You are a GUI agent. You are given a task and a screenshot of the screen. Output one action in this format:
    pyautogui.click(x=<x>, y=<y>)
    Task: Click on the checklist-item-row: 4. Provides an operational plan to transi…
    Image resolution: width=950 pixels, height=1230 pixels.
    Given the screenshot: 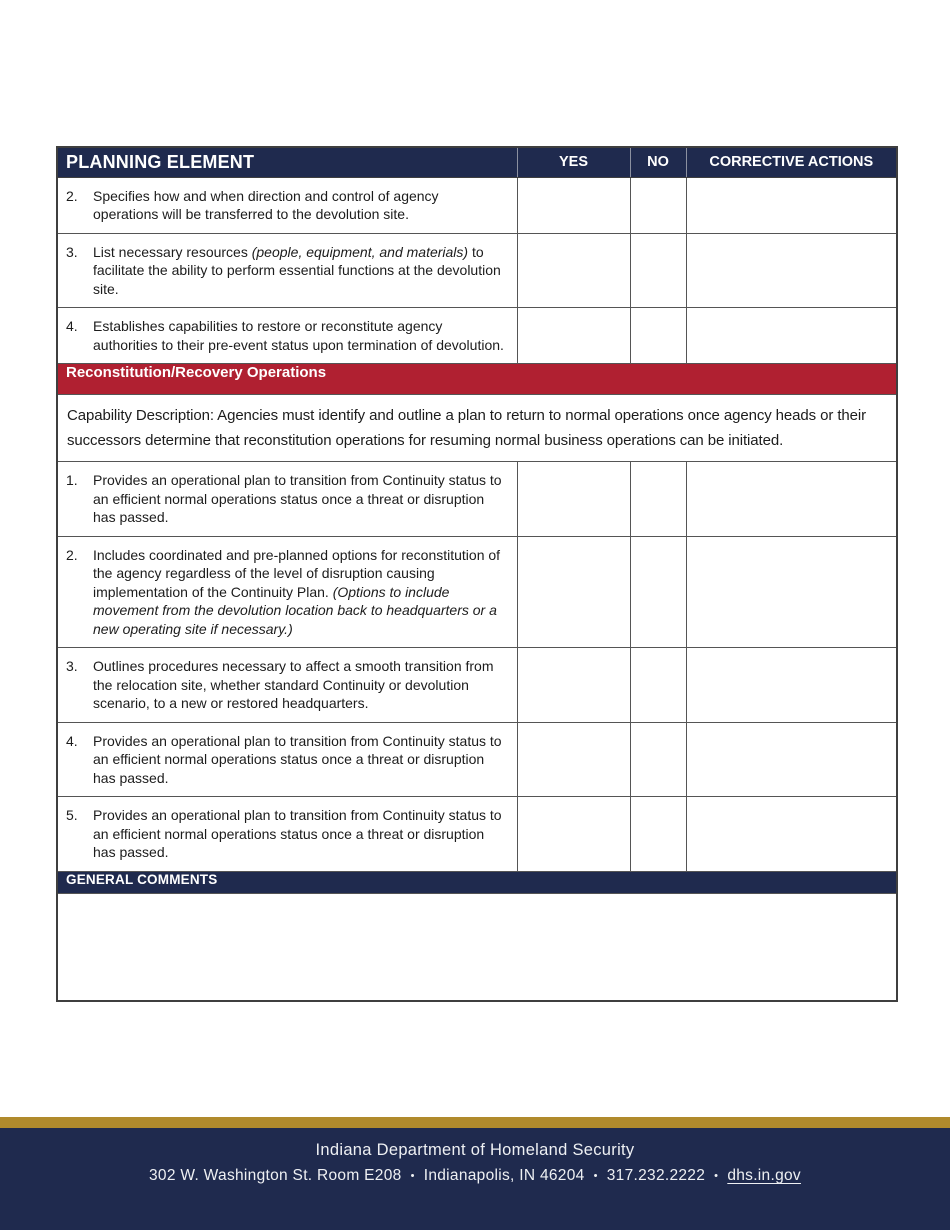 What is the action you would take?
    pyautogui.click(x=477, y=759)
    